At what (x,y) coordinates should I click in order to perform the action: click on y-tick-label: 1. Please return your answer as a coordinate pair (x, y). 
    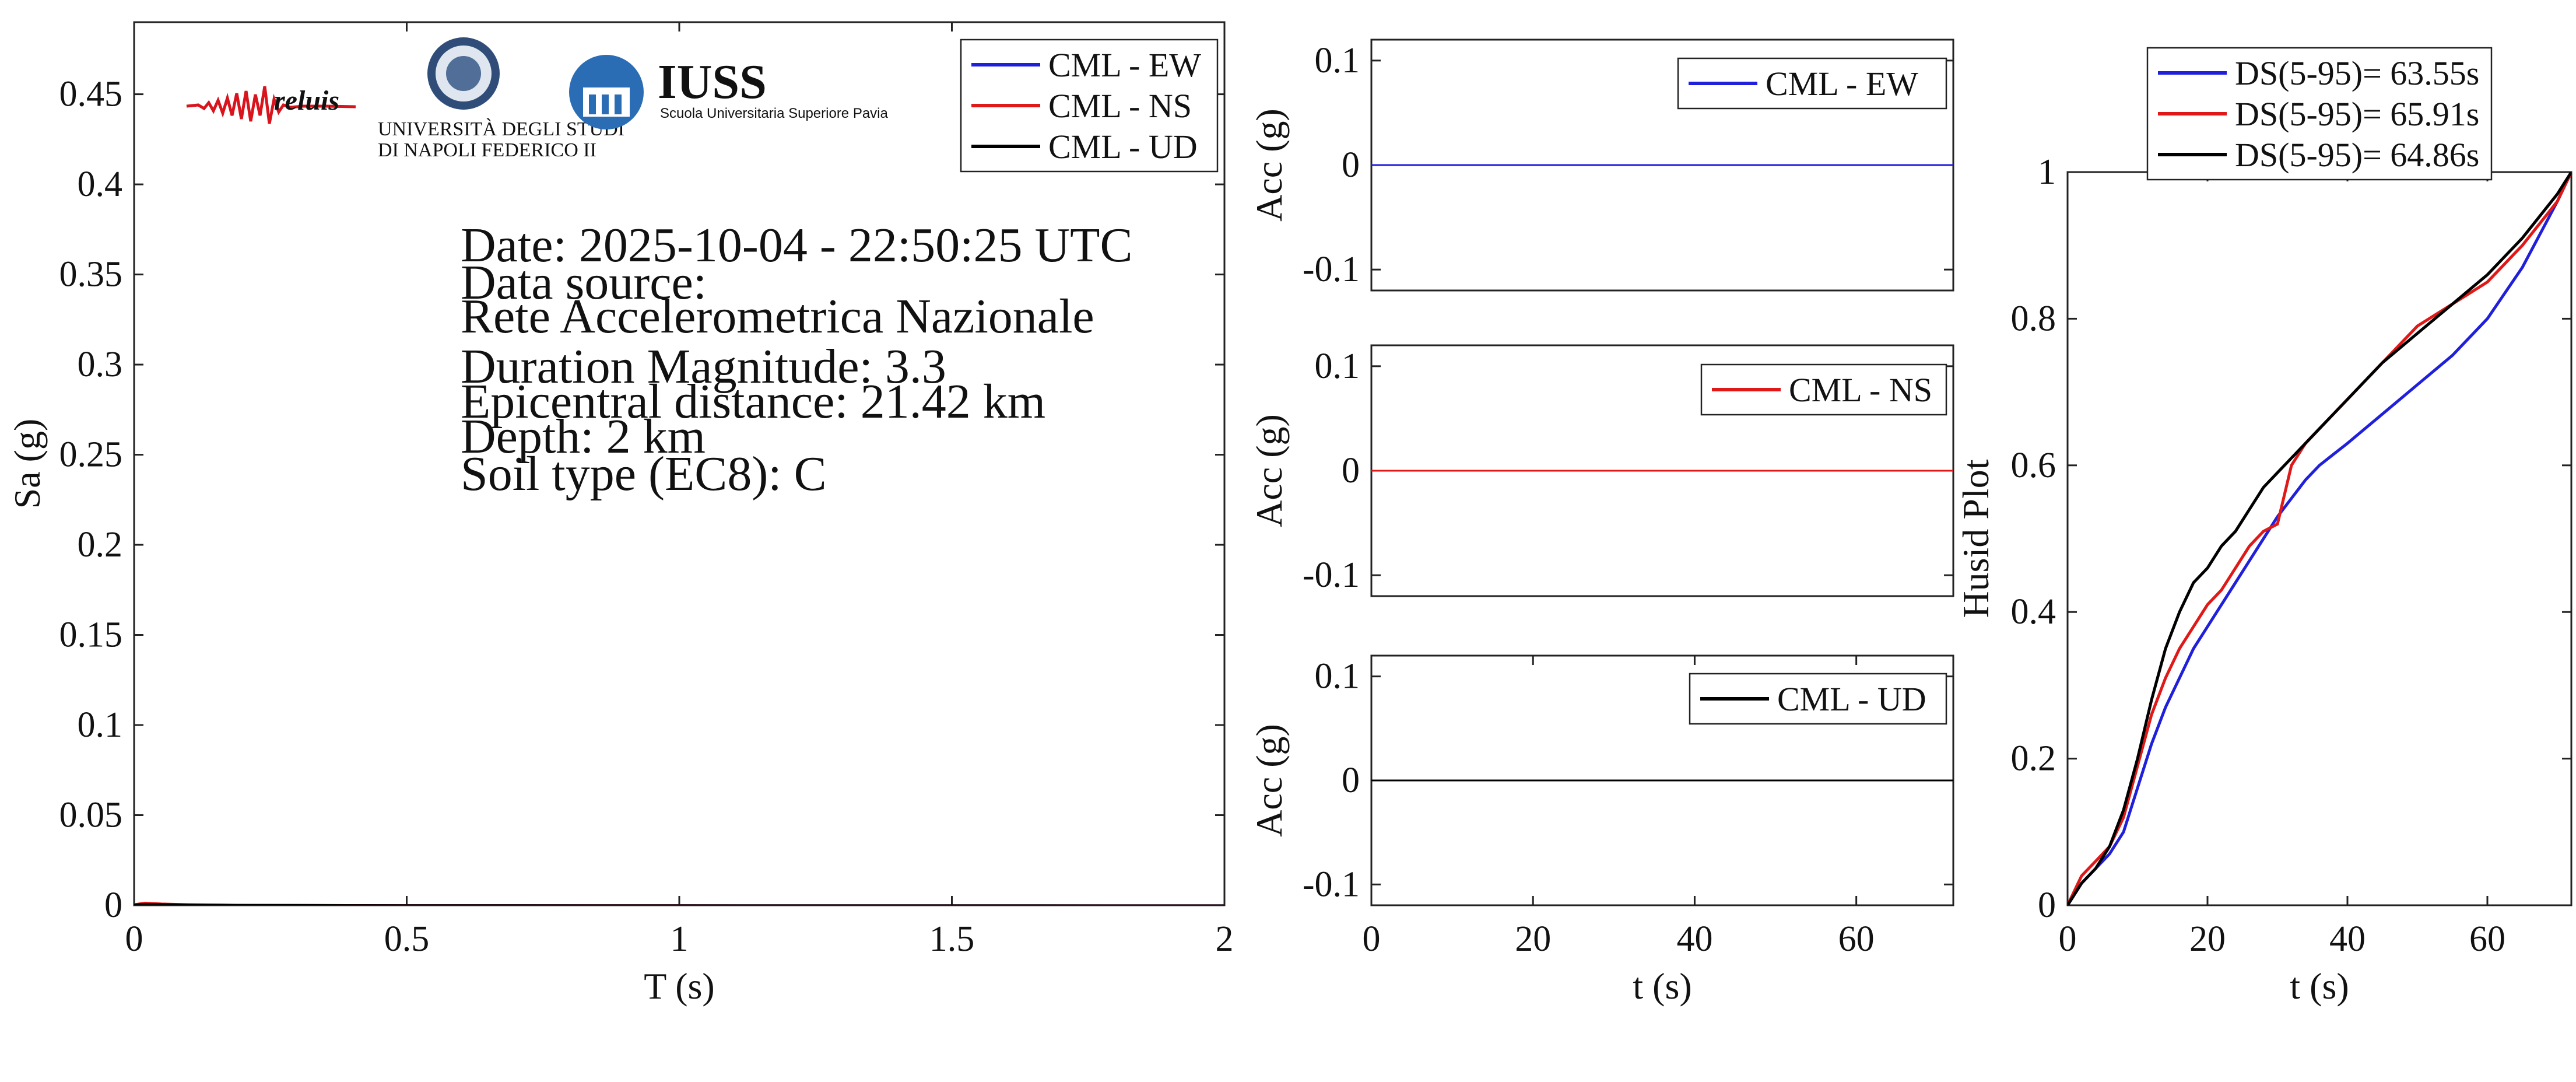
    Looking at the image, I should click on (2047, 172).